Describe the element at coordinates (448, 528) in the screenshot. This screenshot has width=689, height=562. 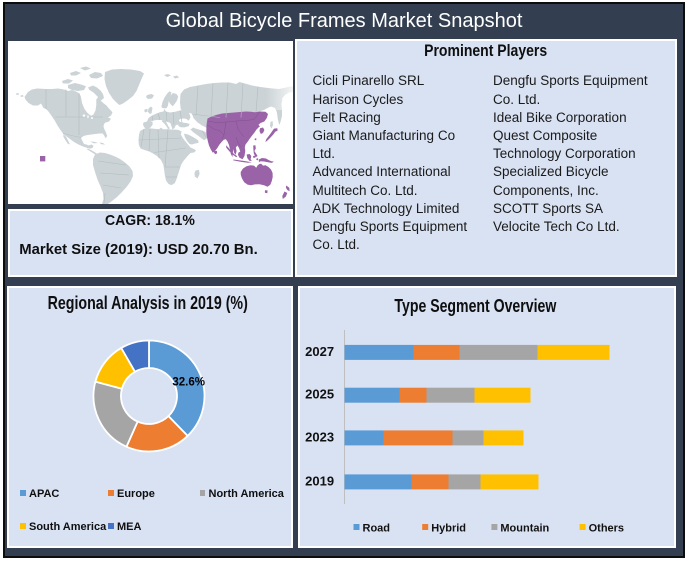
I see `svg-text: Hybrid` at that location.